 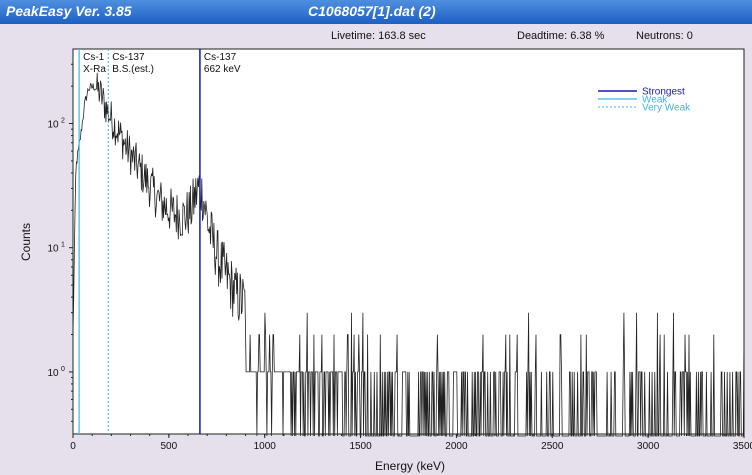 What do you see at coordinates (552, 446) in the screenshot?
I see `x-tick-label: 2500` at bounding box center [552, 446].